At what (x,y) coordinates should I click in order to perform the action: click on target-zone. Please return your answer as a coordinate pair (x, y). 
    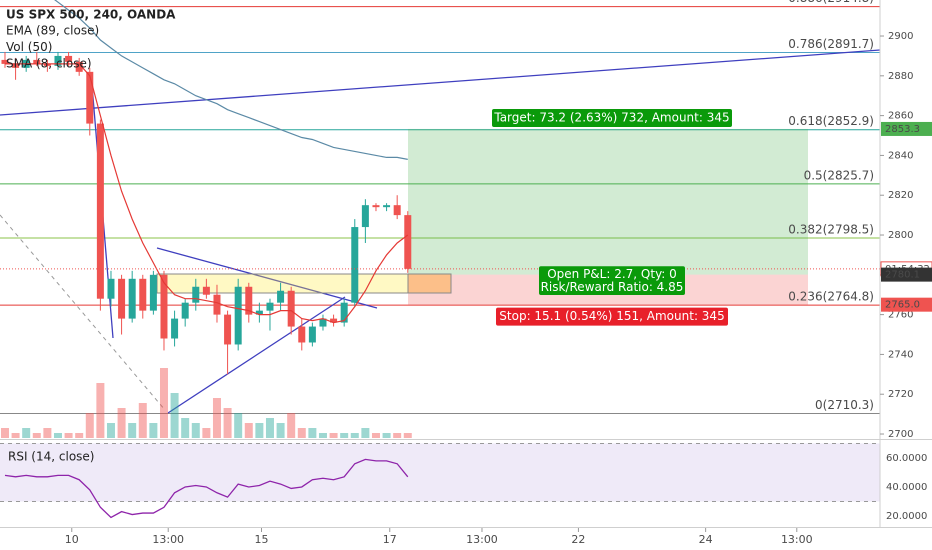
    Looking at the image, I should click on (608, 201).